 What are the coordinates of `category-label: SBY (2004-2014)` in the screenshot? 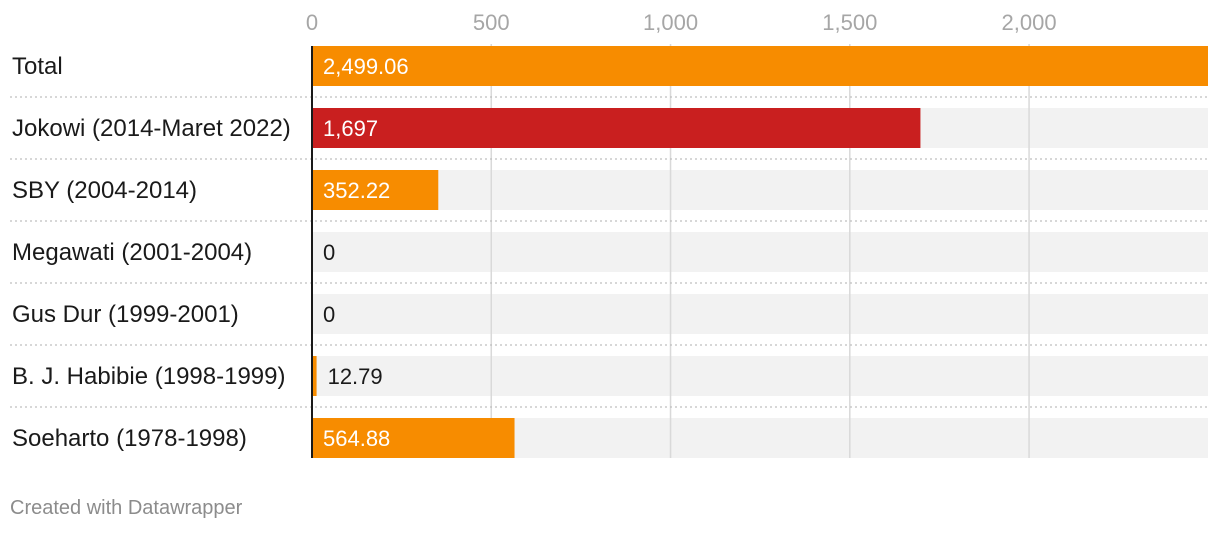 It's located at (104, 190).